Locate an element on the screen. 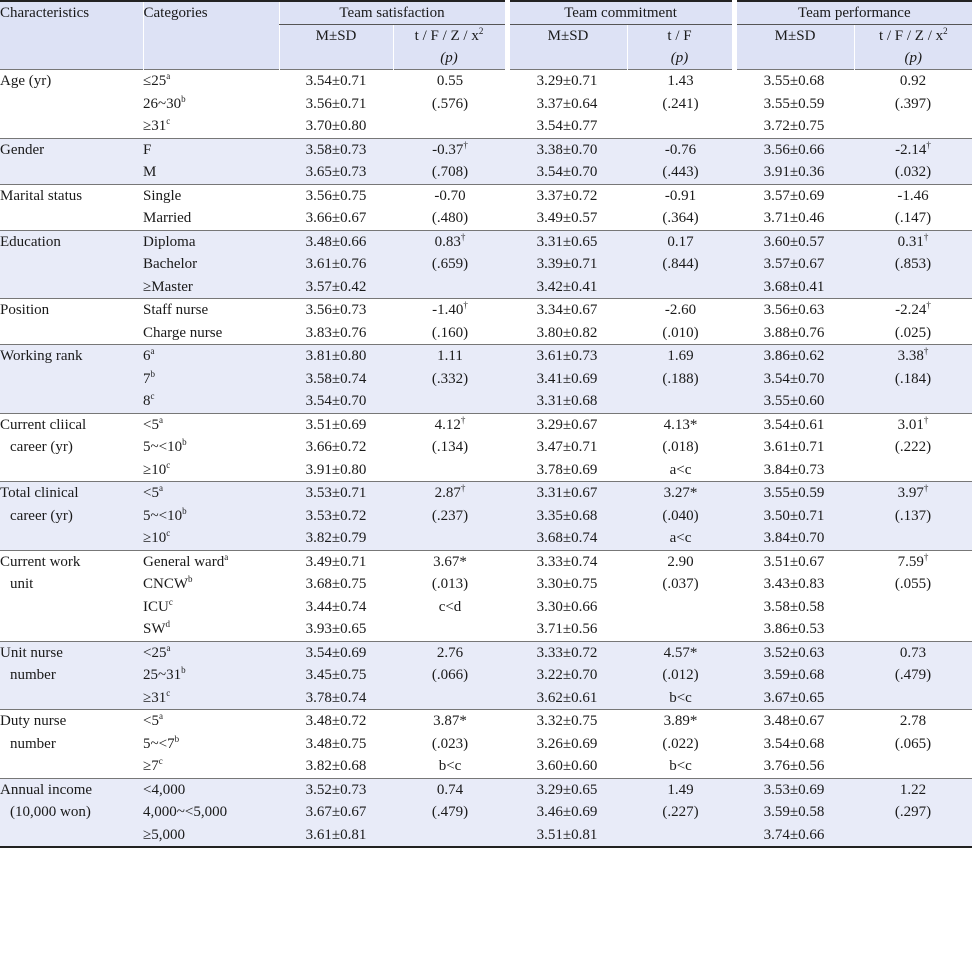 Image resolution: width=972 pixels, height=979 pixels. performance-msd-cell: 3.51±0.67 3.43±0.83 3.58±0.58 3.86±0.53 is located at coordinates (794, 595).